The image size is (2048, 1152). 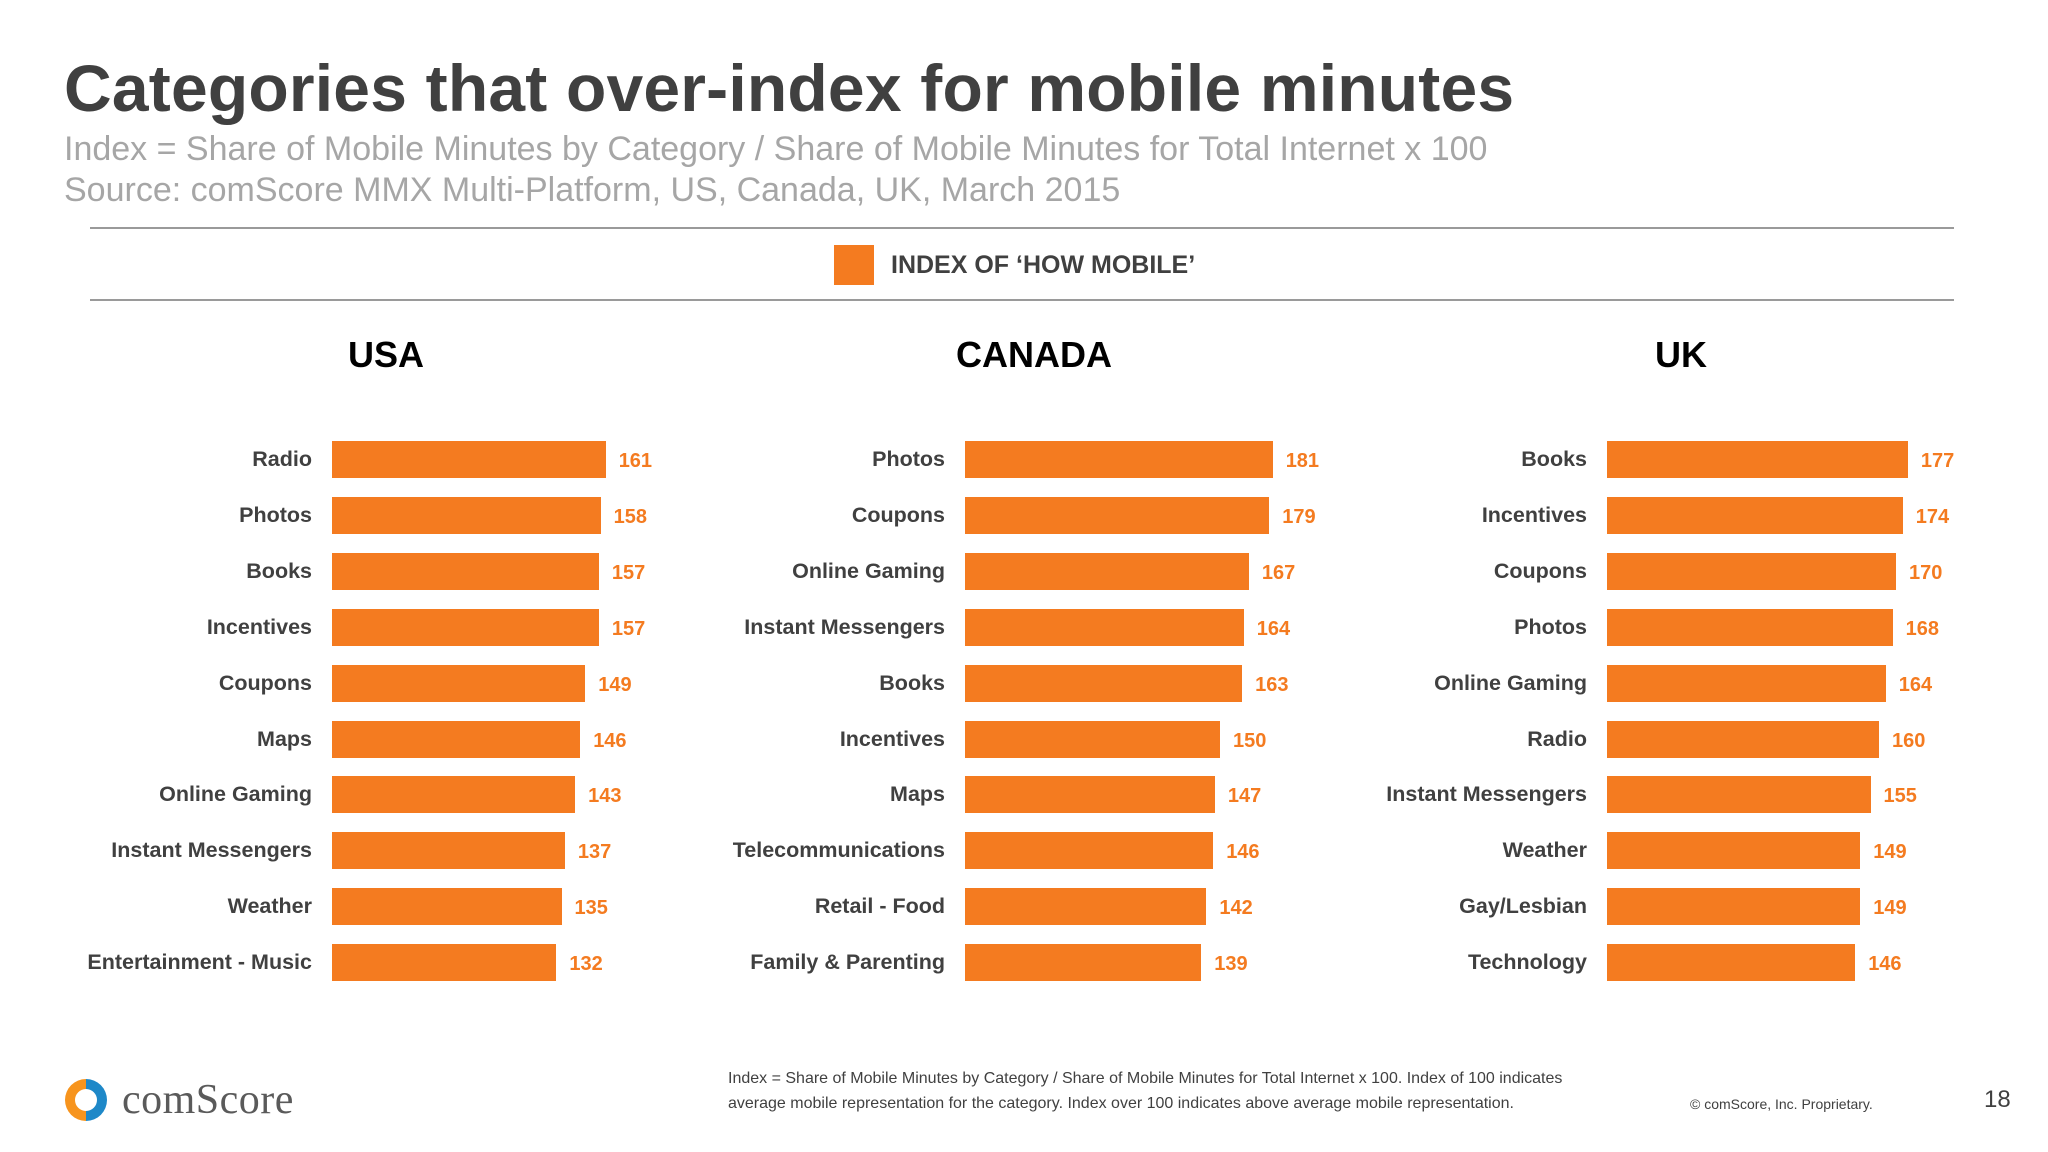 I want to click on canada-value-label: 139, so click(x=1231, y=964).